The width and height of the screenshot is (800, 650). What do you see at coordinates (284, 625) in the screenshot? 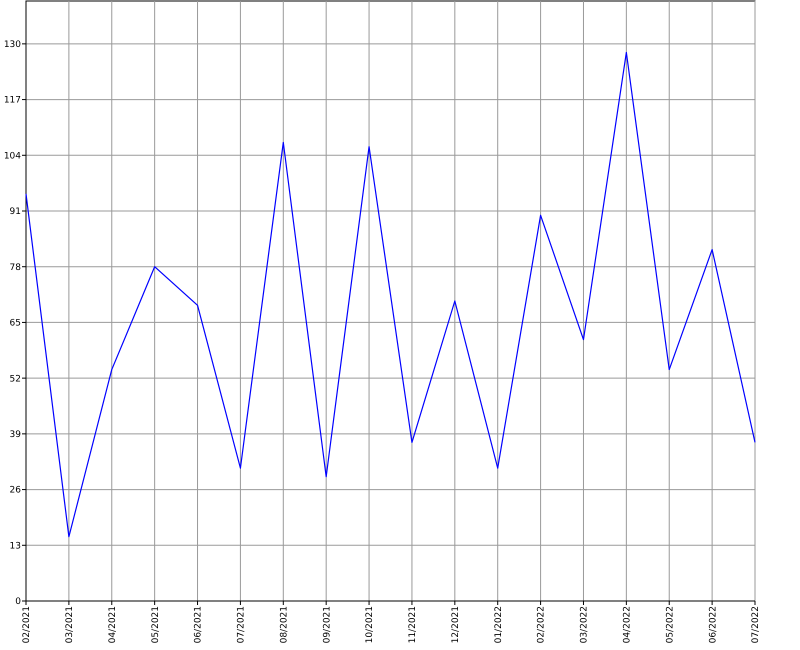
I see `x-tick-label: 08/2021` at bounding box center [284, 625].